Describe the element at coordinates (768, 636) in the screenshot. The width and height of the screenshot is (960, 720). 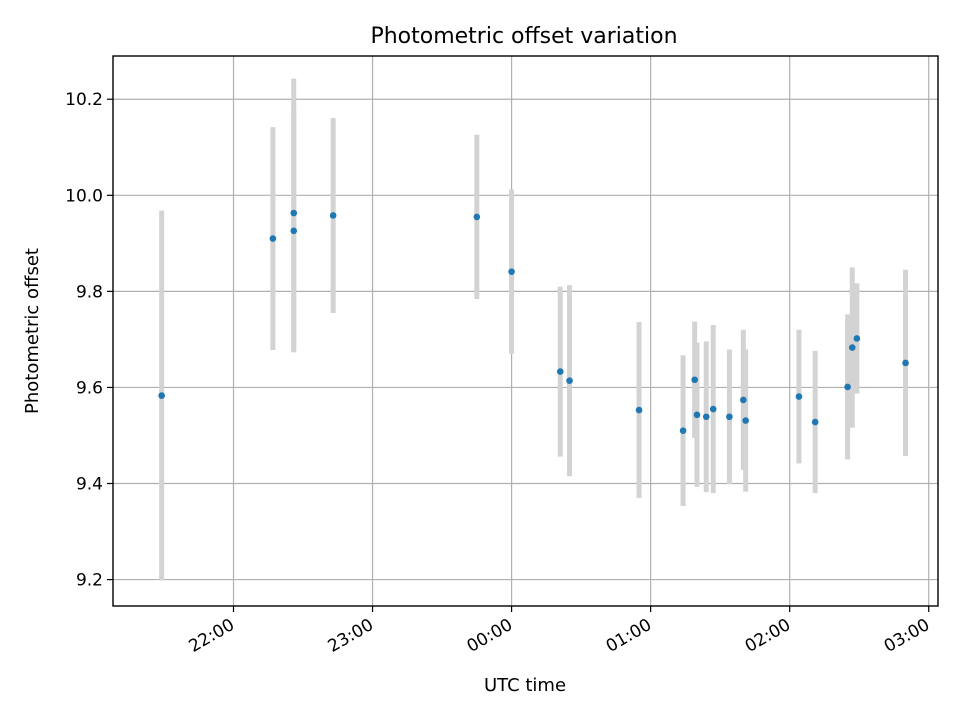
I see `x-tick-label: 02:00` at that location.